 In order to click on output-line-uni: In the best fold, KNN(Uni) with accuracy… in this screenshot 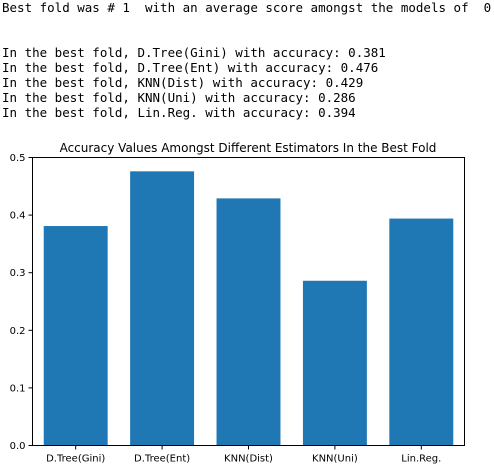, I will do `click(179, 97)`.